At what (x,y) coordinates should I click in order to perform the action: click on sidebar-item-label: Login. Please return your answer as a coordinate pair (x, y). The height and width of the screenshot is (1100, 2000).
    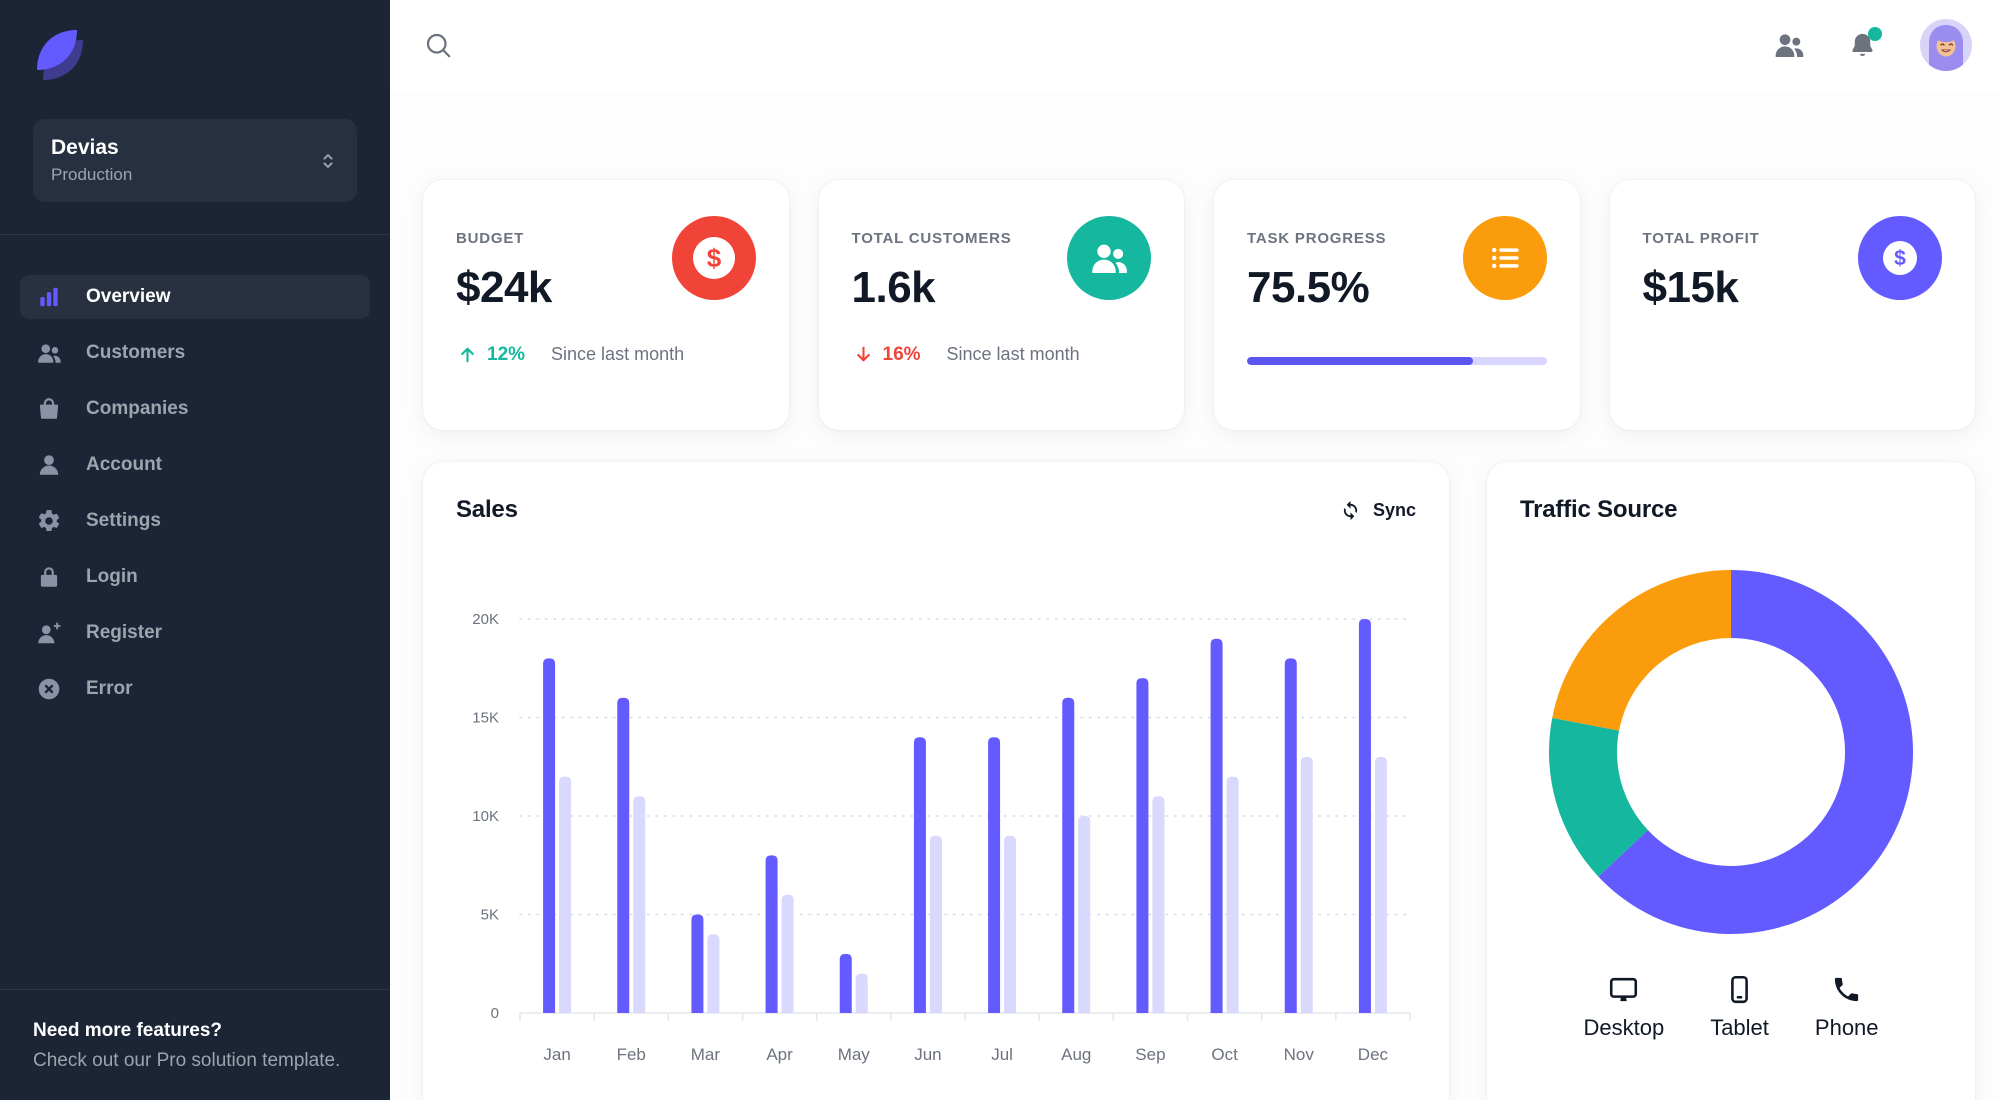
    Looking at the image, I should click on (112, 576).